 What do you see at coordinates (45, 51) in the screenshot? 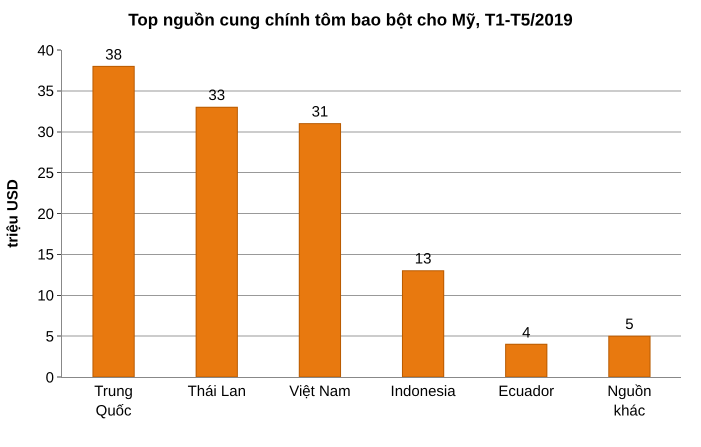
I see `y-tick-label: 40` at bounding box center [45, 51].